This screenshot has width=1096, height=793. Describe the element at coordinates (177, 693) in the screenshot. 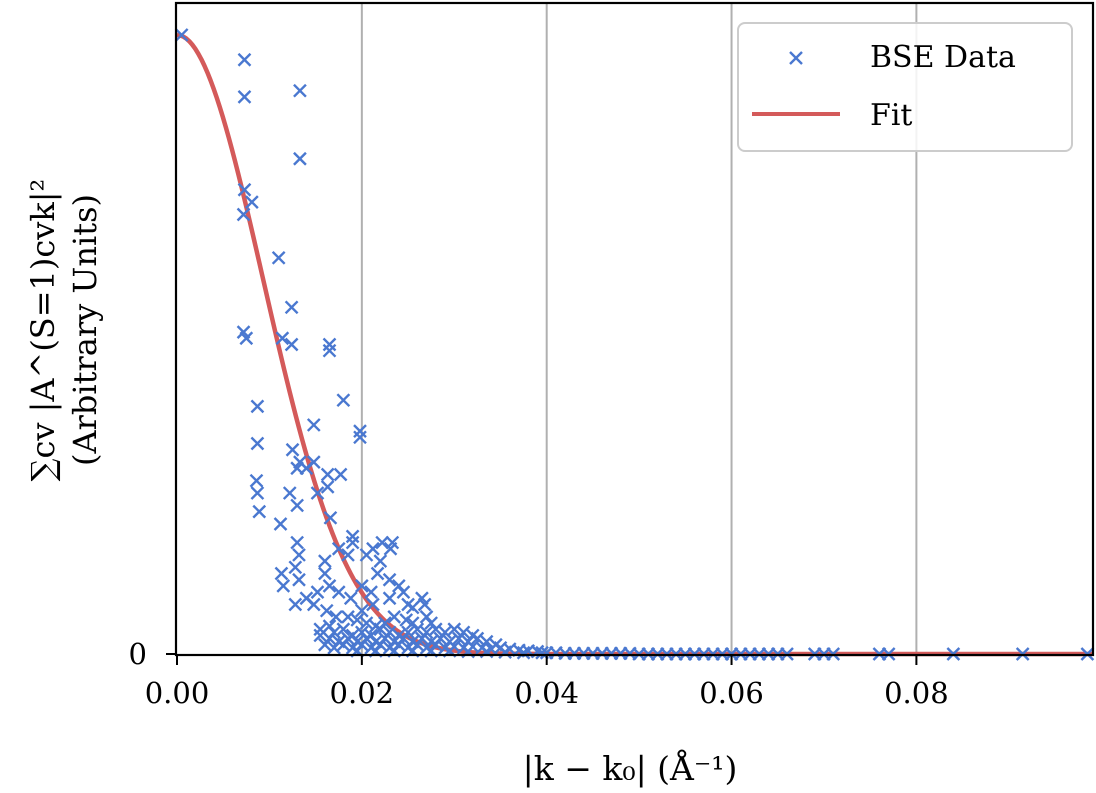

I see `x-tick-label-0: 0.00` at that location.